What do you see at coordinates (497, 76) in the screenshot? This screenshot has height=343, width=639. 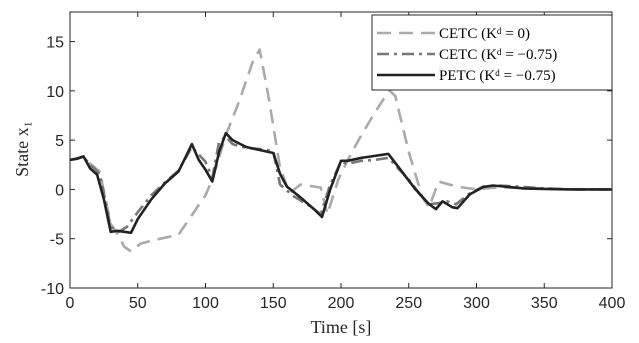 I see `legend-label-petc-kd075: PETC (Kᵈ = −0.75)` at bounding box center [497, 76].